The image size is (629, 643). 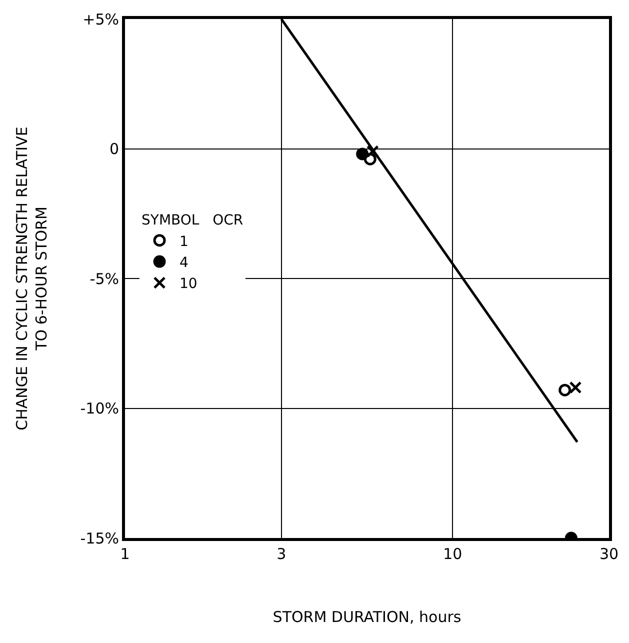 I want to click on y-axis-title: CHANGE IN CYCLIC STRENGTH RELATIVE TO 6-HOUR STORM, so click(x=31, y=278).